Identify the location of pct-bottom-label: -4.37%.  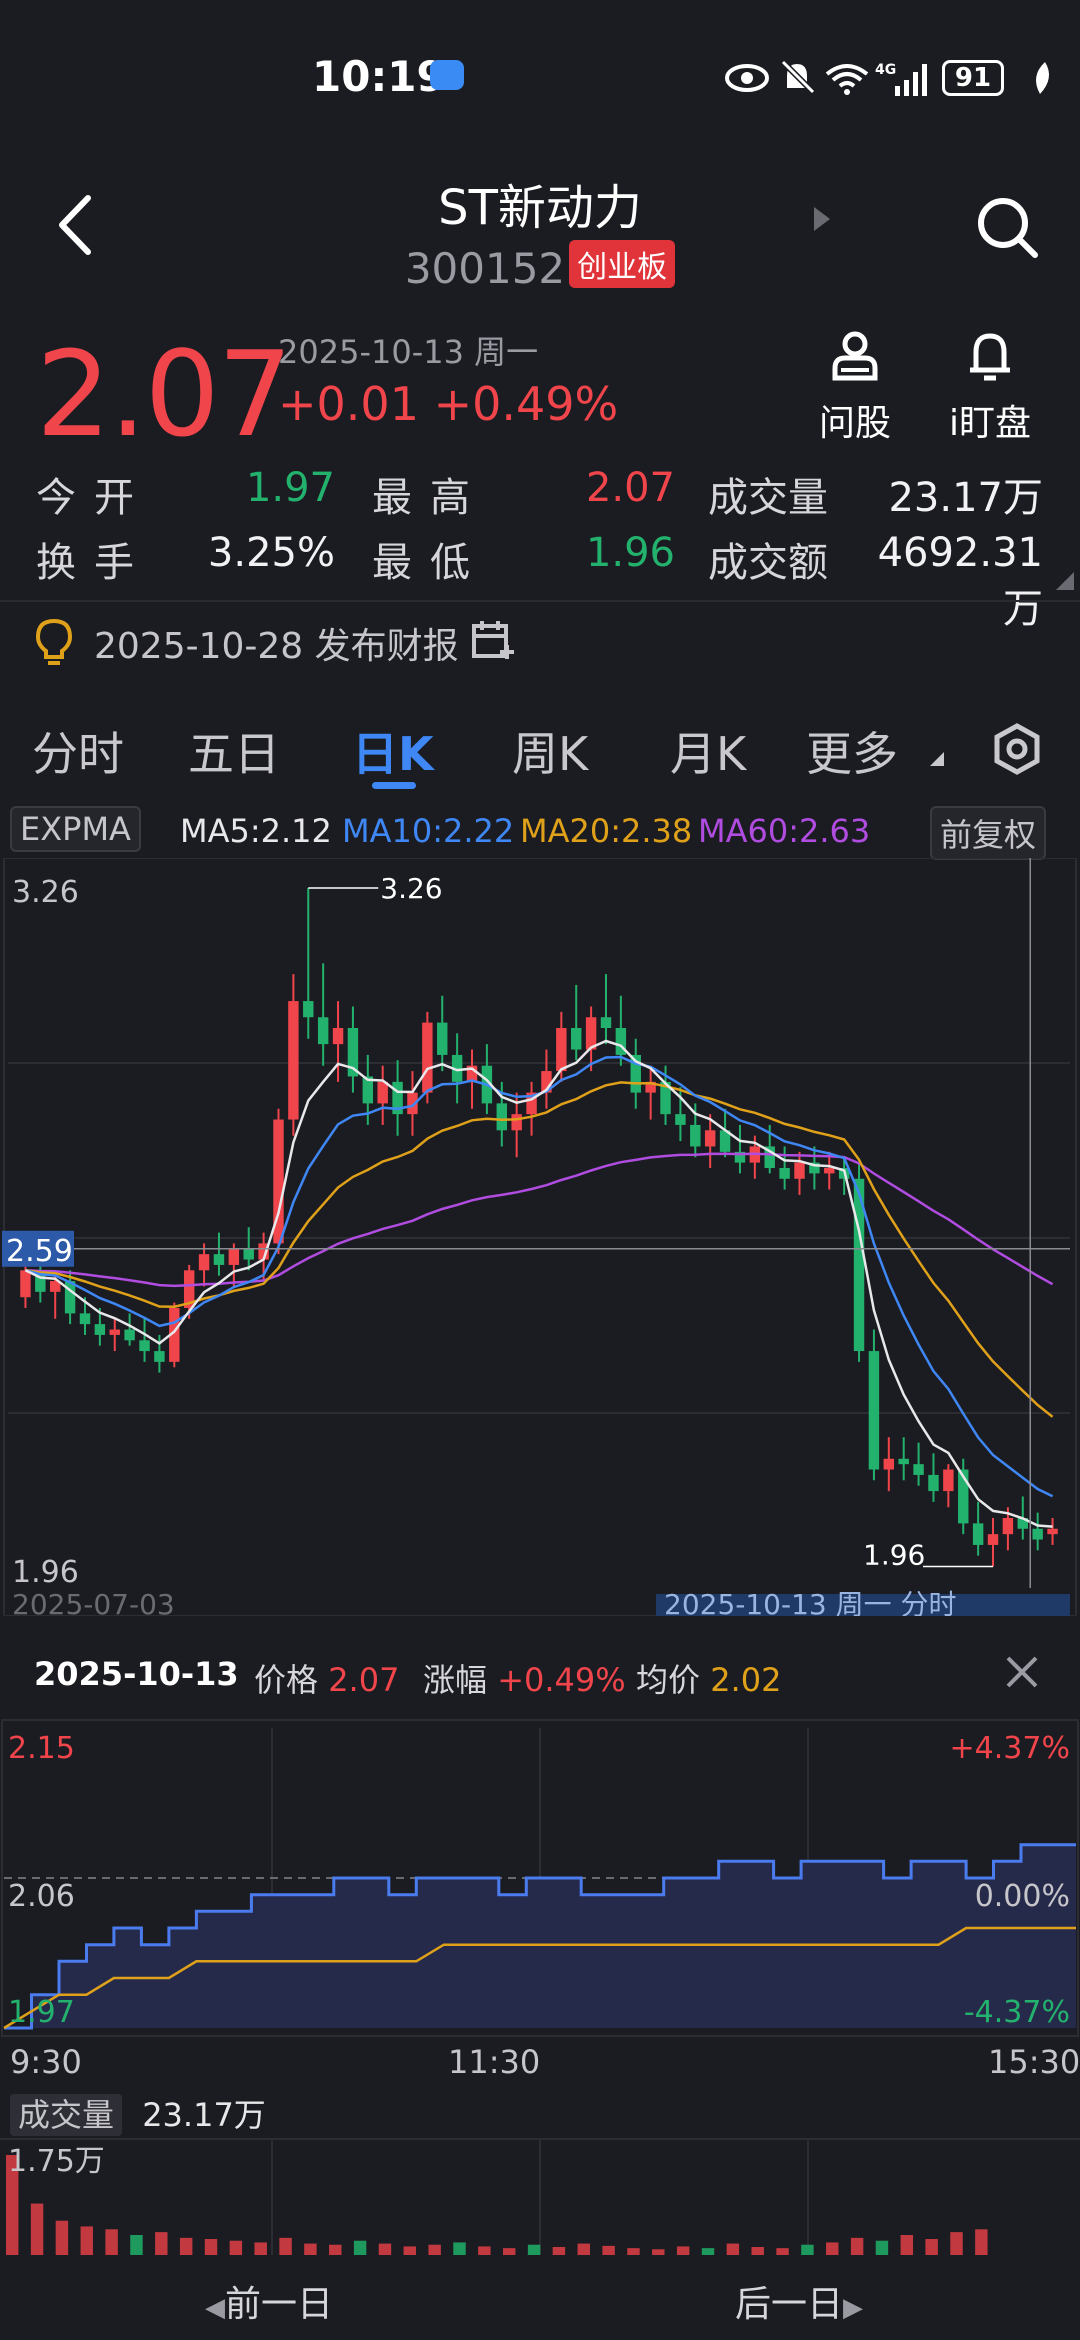
(1017, 2012).